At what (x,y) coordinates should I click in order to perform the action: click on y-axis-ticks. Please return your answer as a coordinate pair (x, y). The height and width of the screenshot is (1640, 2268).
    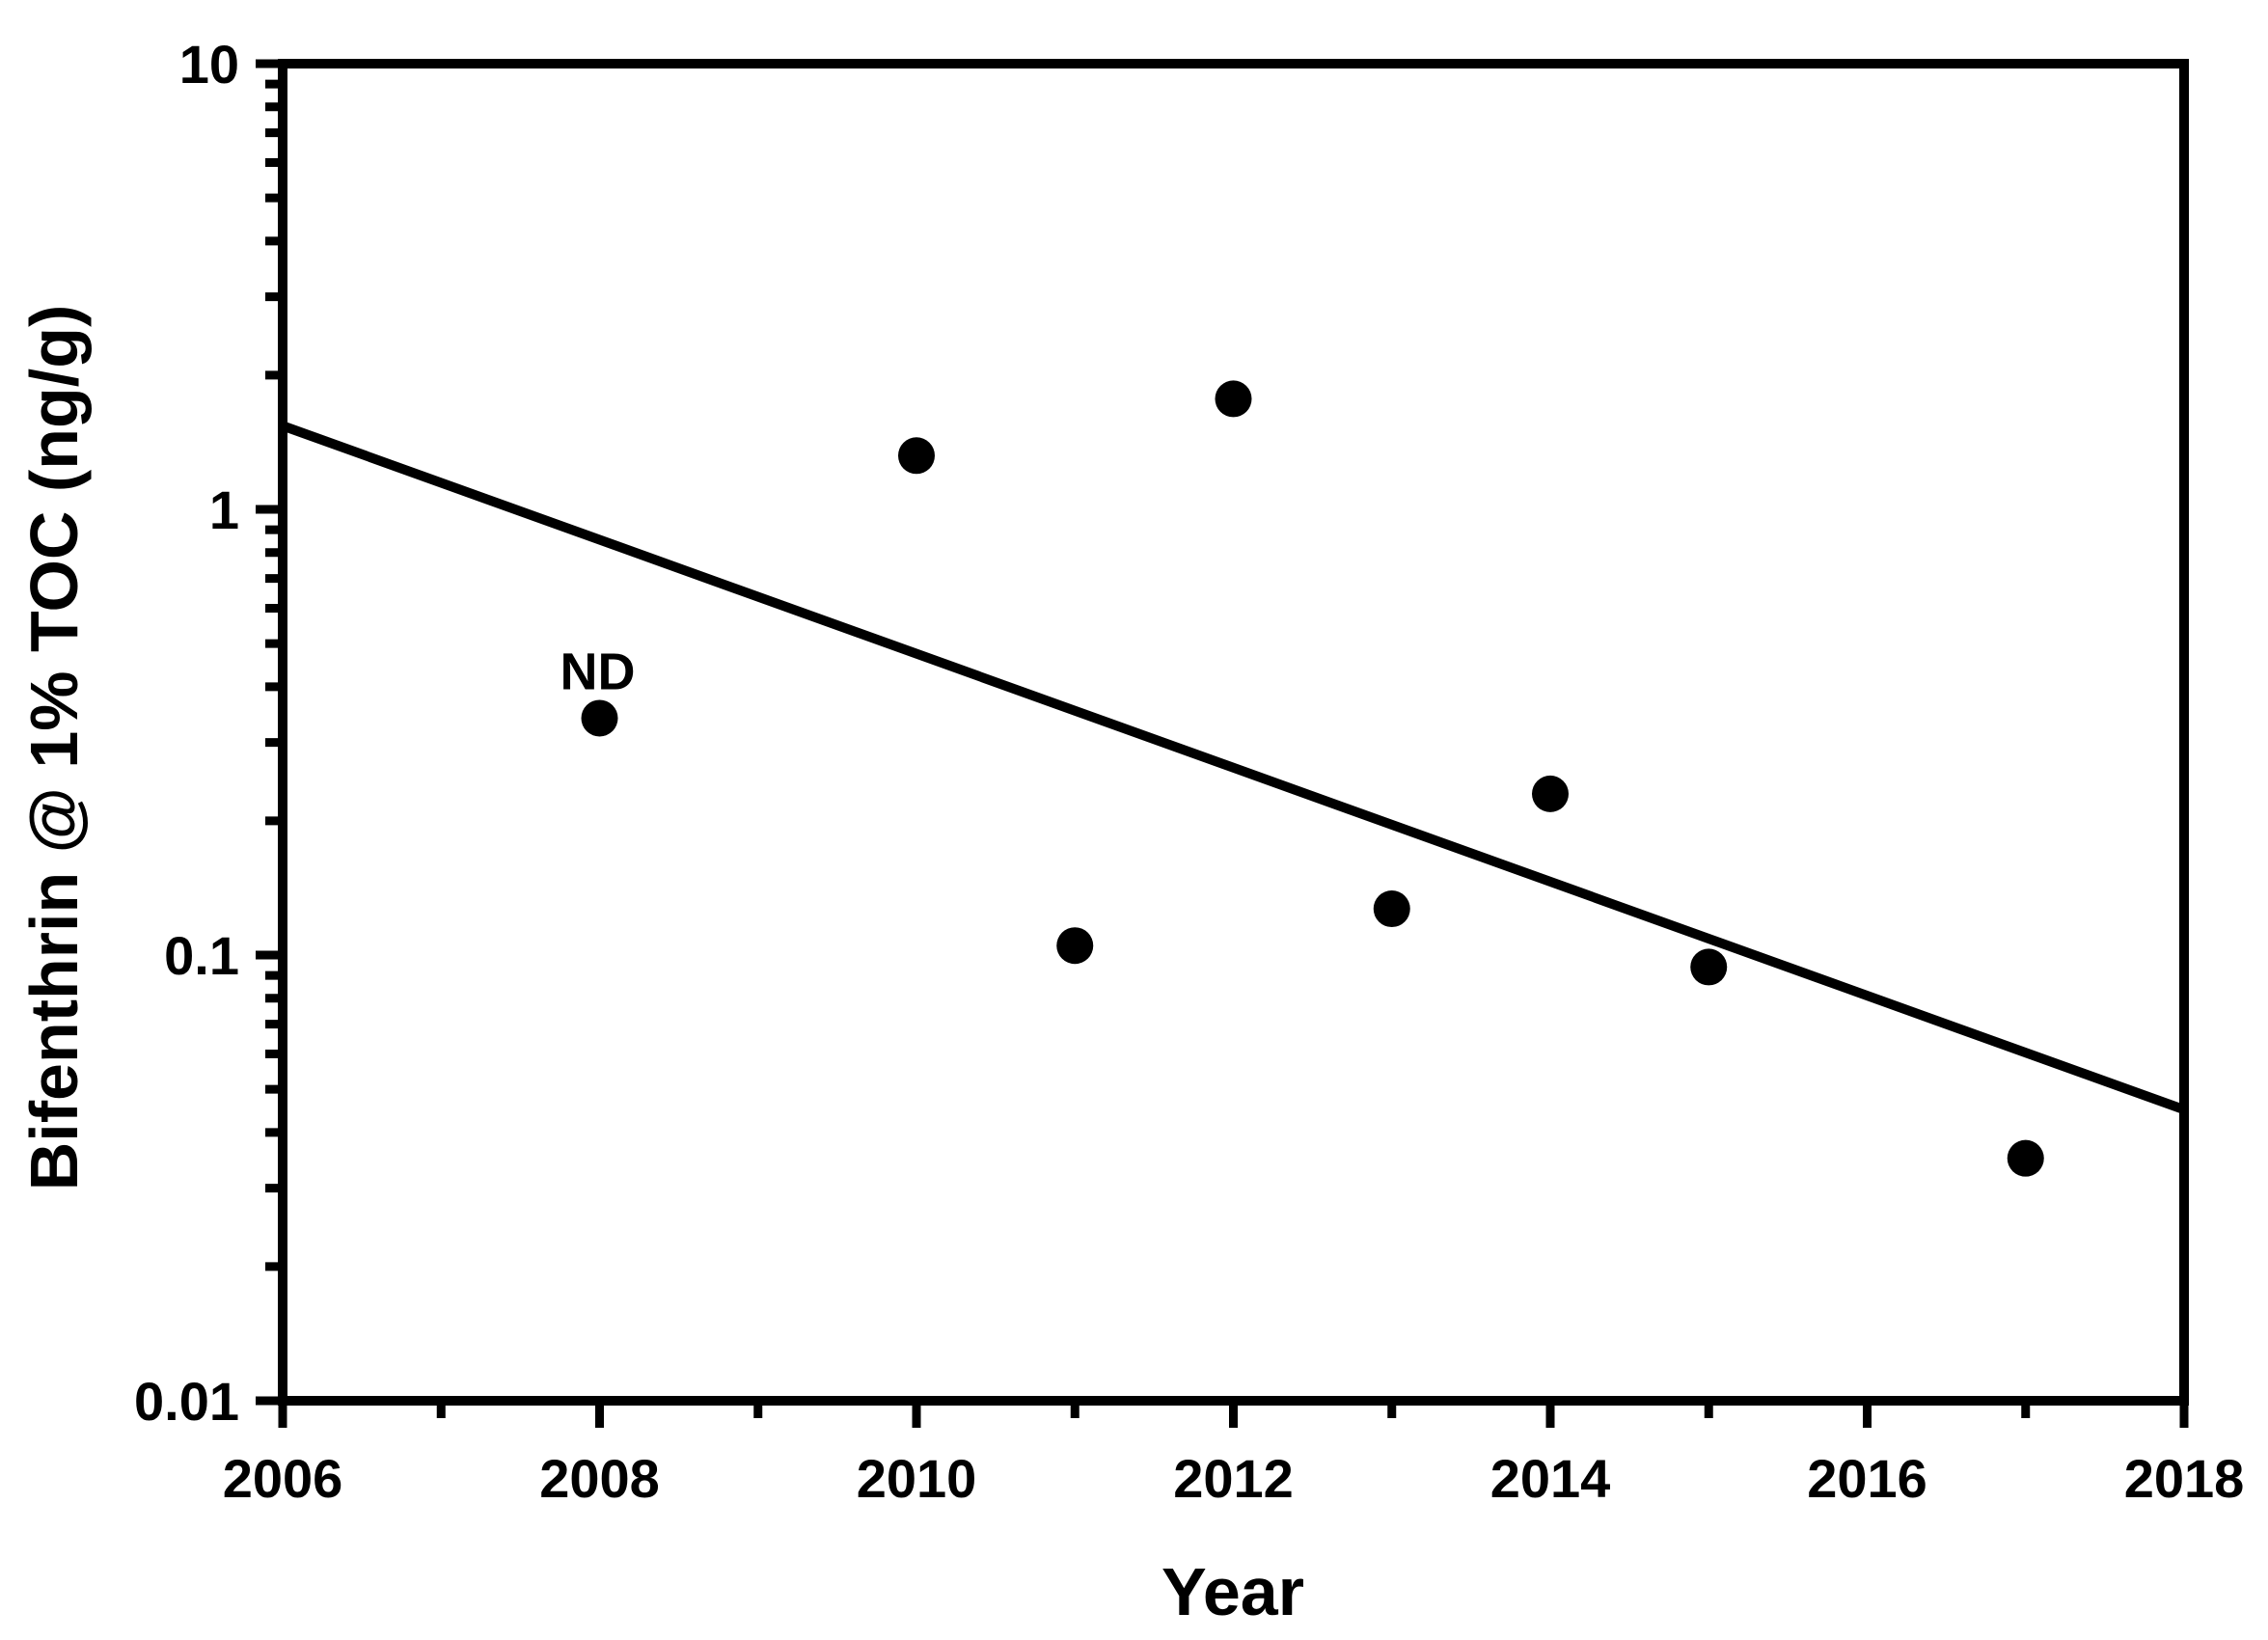
    Looking at the image, I should click on (269, 733).